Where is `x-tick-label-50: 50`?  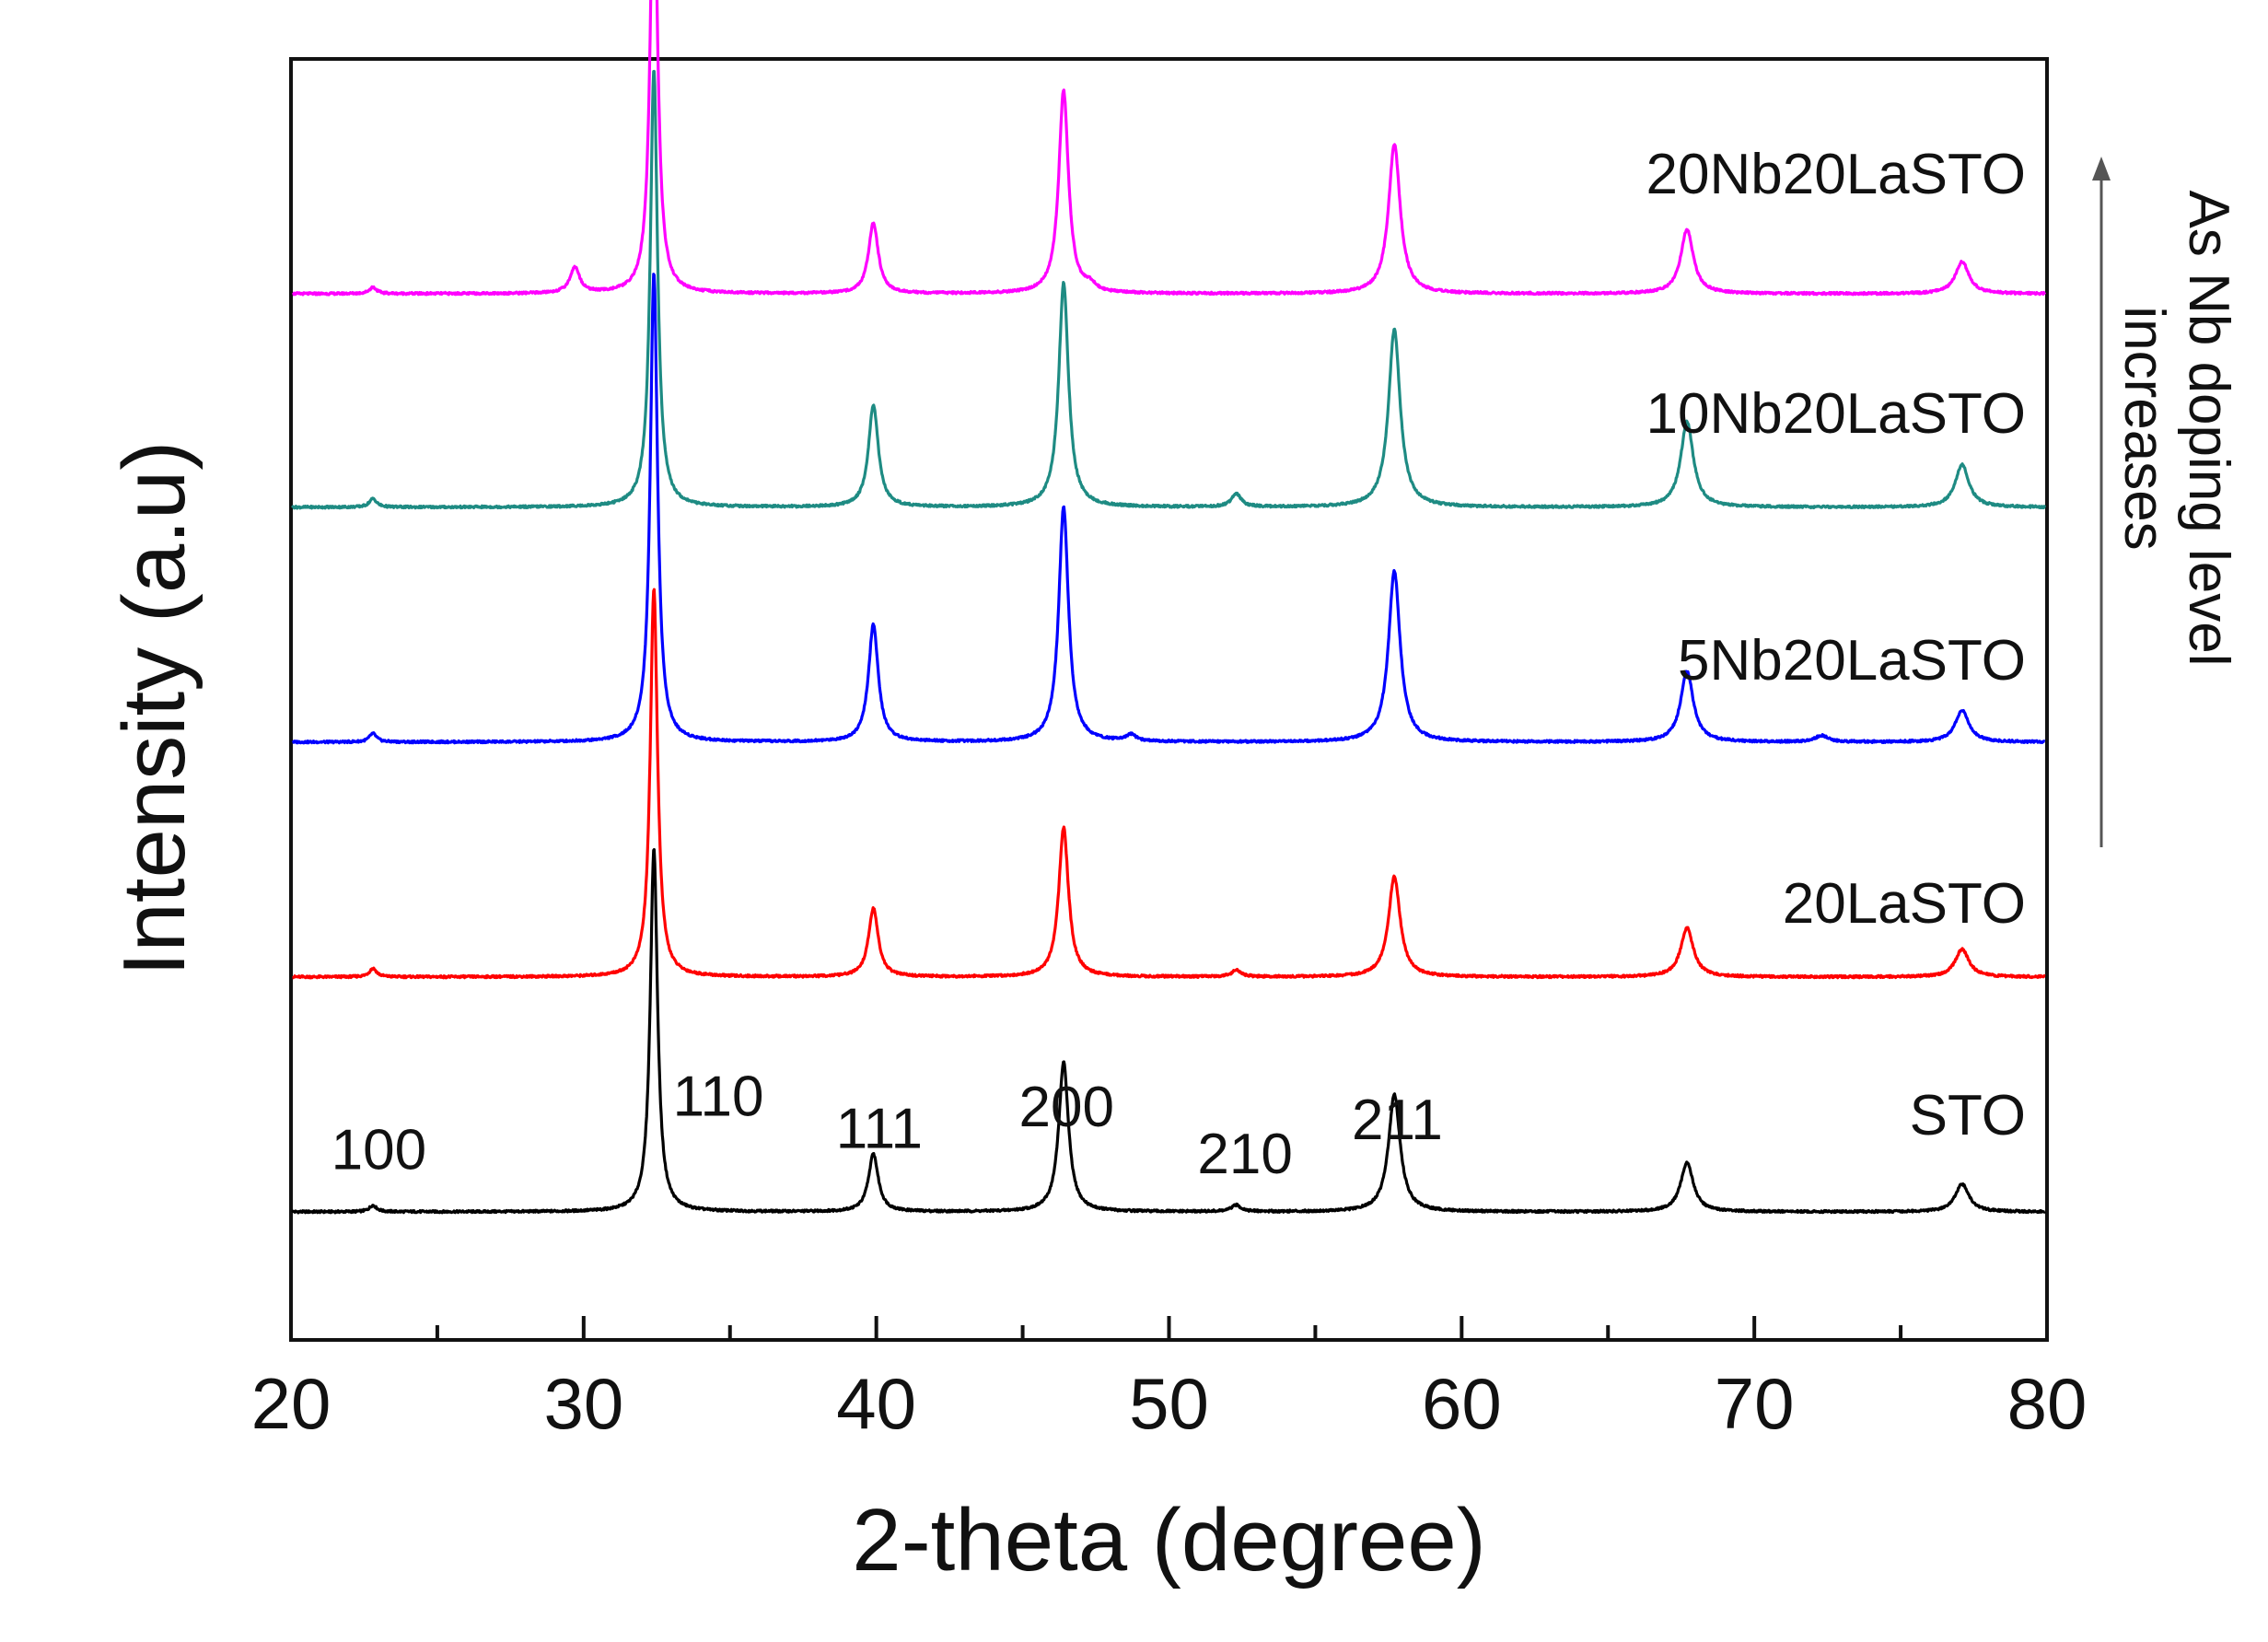
x-tick-label-50: 50 is located at coordinates (1169, 1403).